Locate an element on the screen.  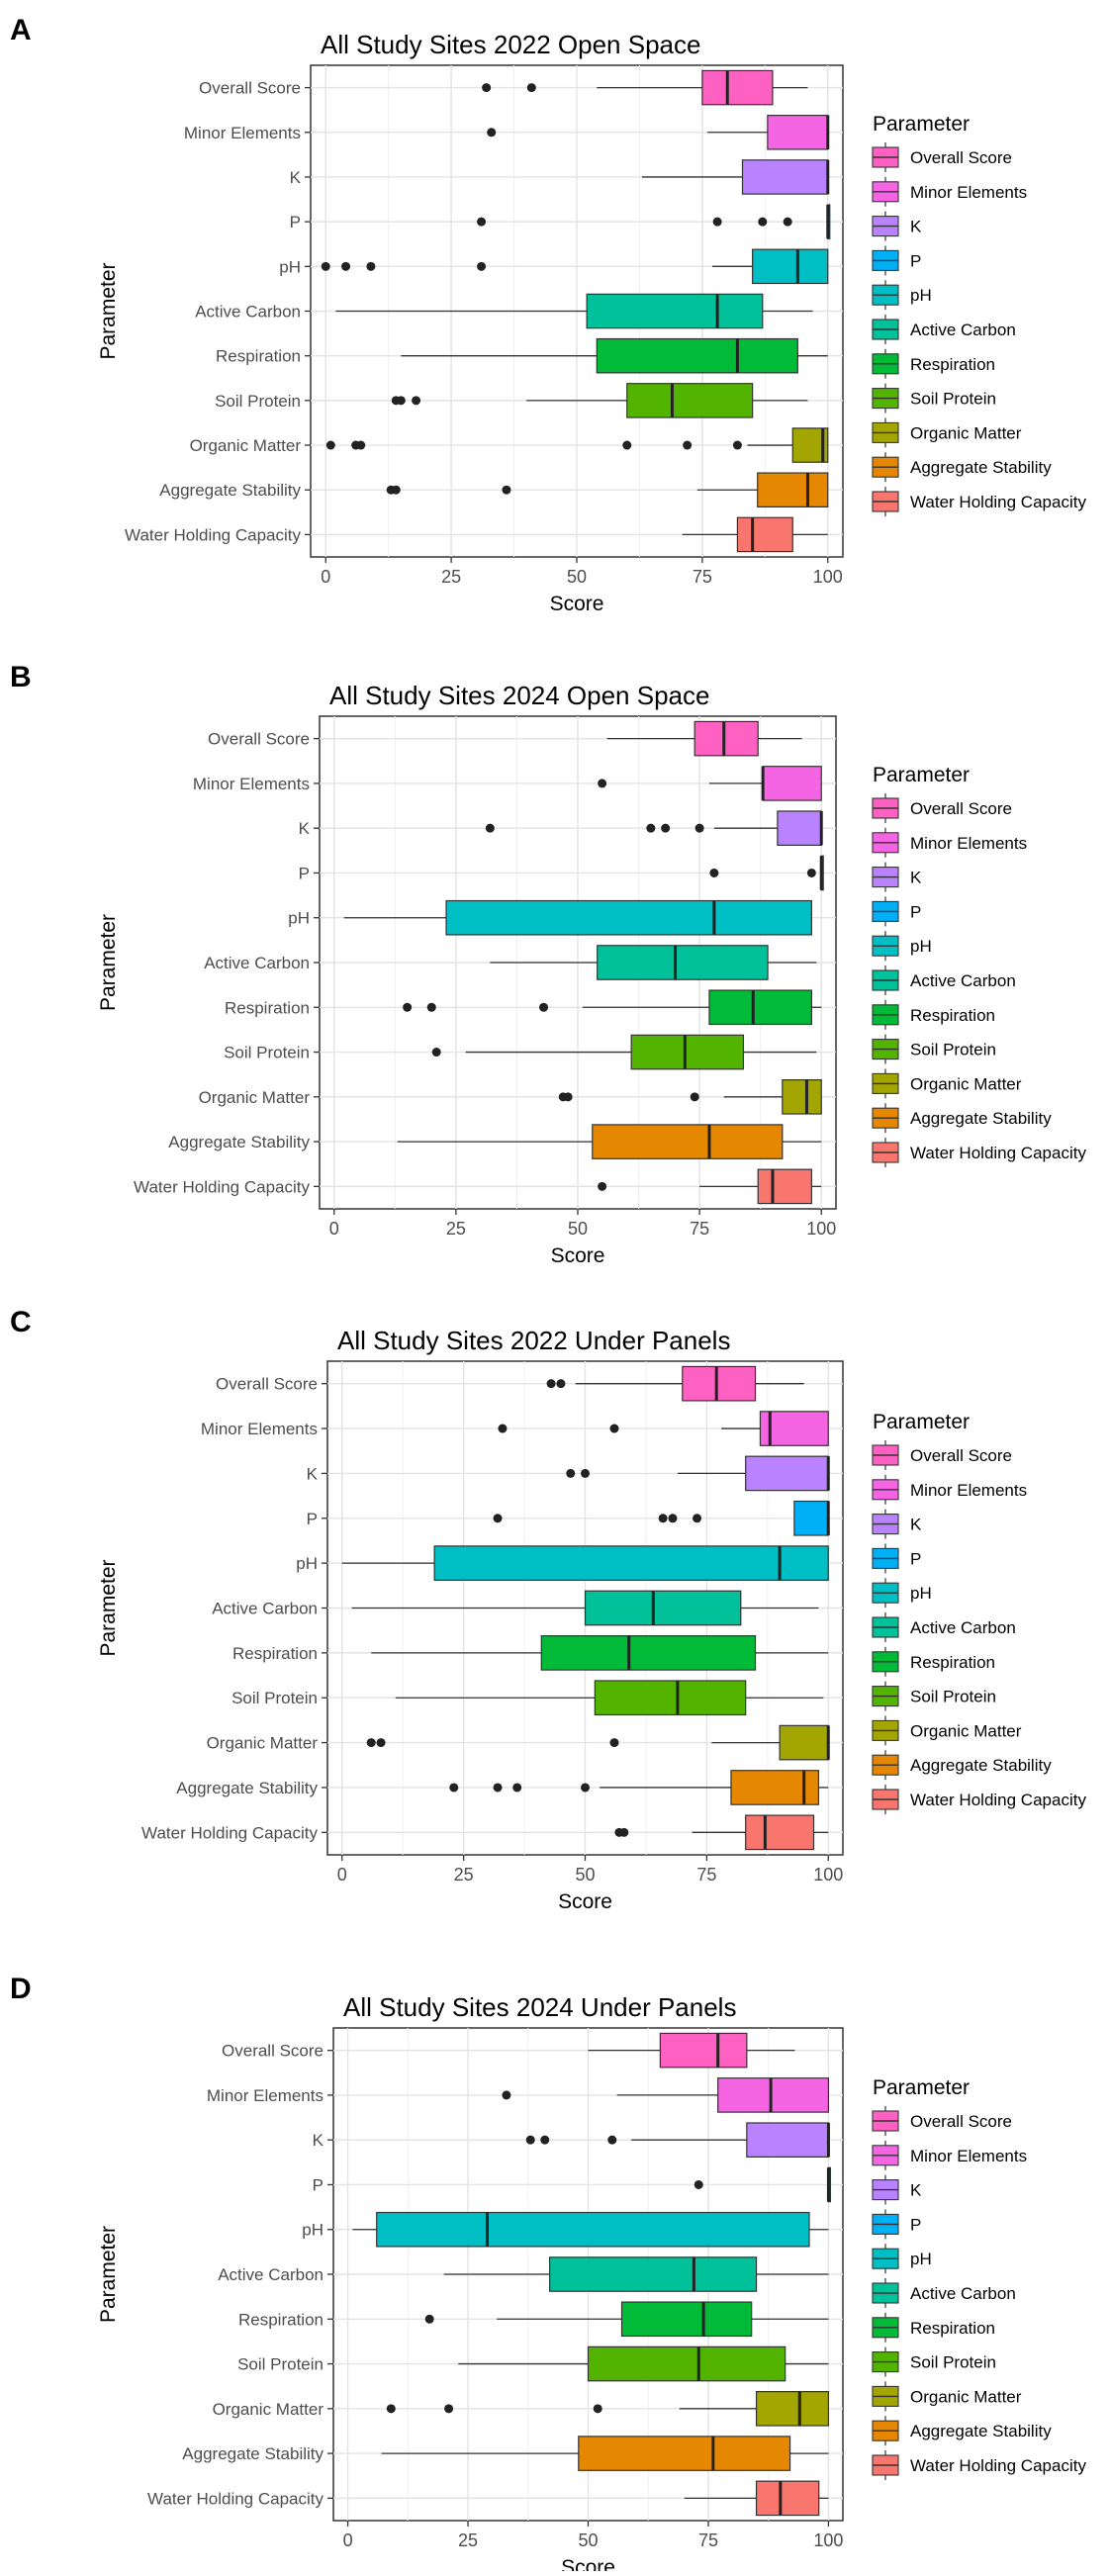
panel-label: C is located at coordinates (21, 1322).